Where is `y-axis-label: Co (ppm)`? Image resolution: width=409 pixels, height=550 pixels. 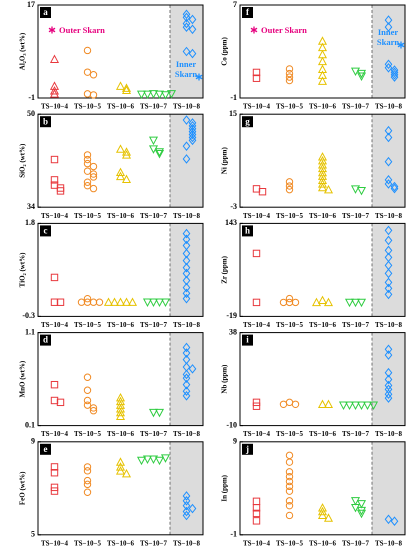
y-axis-label: Co (ppm) is located at coordinates (225, 51).